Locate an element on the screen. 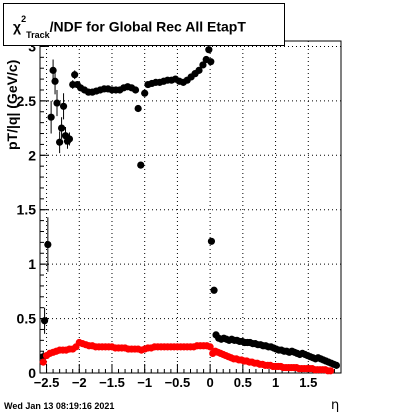 Image resolution: width=400 pixels, height=414 pixels. x-axis-label: η is located at coordinates (335, 405).